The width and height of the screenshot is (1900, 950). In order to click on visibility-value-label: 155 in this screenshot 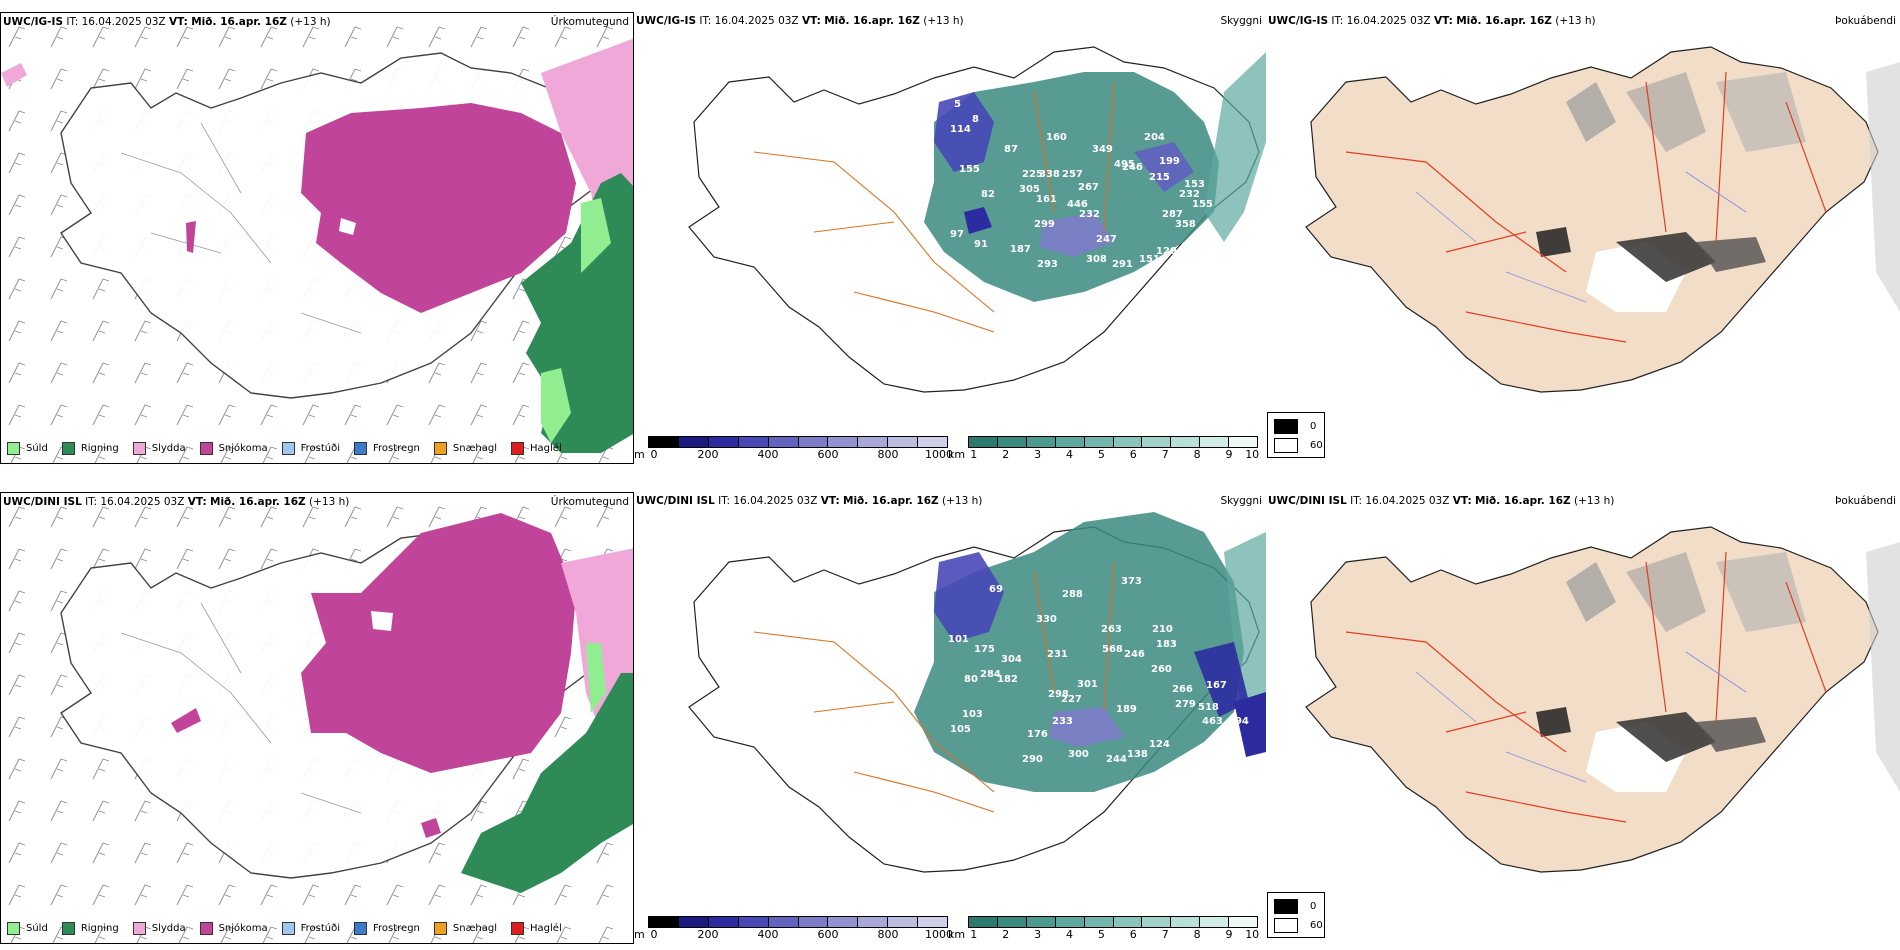, I will do `click(1202, 204)`.